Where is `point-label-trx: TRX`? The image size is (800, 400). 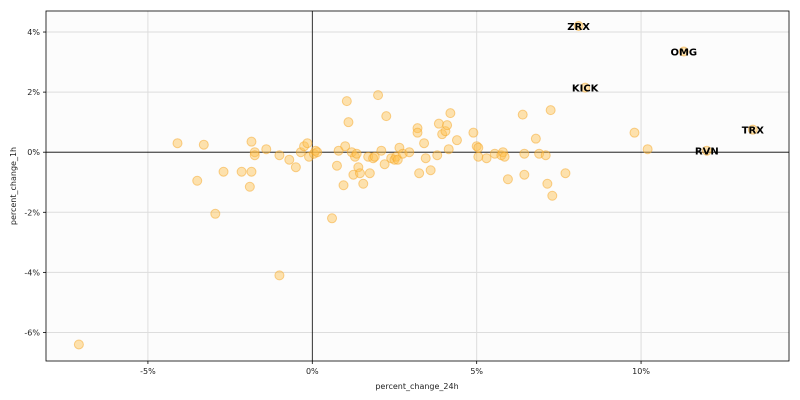
point-label-trx: TRX is located at coordinates (753, 131).